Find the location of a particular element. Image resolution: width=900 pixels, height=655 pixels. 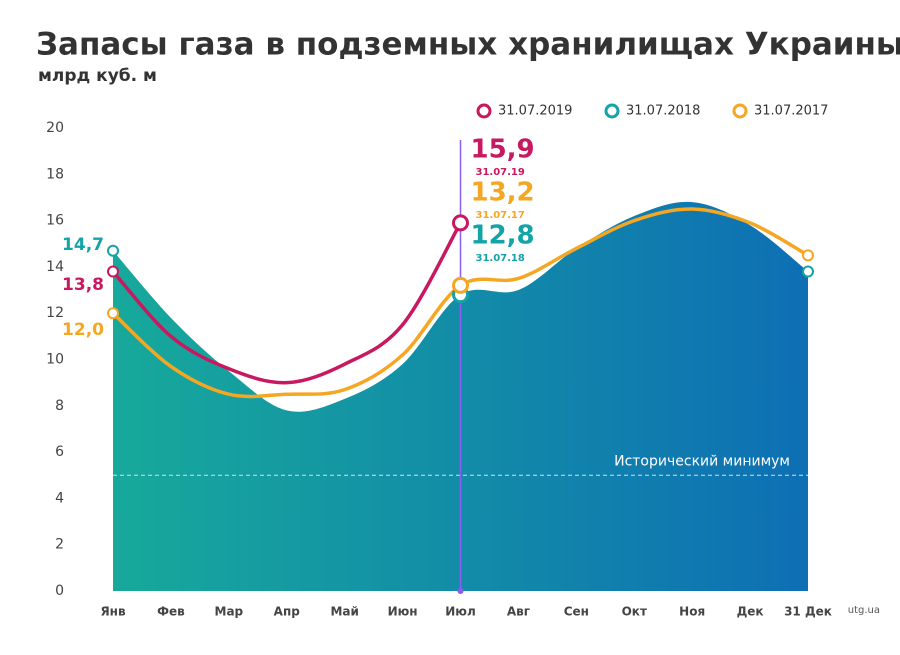

source: utg.ua is located at coordinates (864, 610).